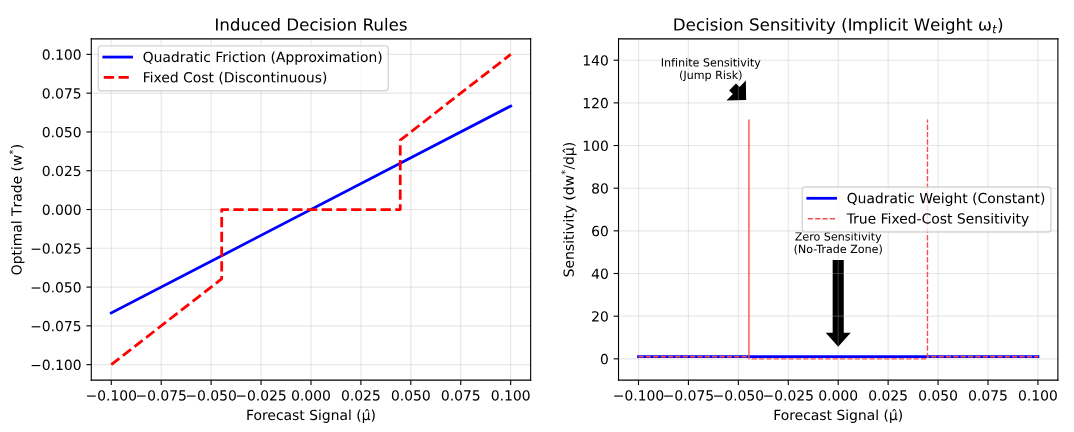 This screenshot has width=1074, height=432. Describe the element at coordinates (946, 199) in the screenshot. I see `legend-label: Quadratic Weight (Constant)` at that location.